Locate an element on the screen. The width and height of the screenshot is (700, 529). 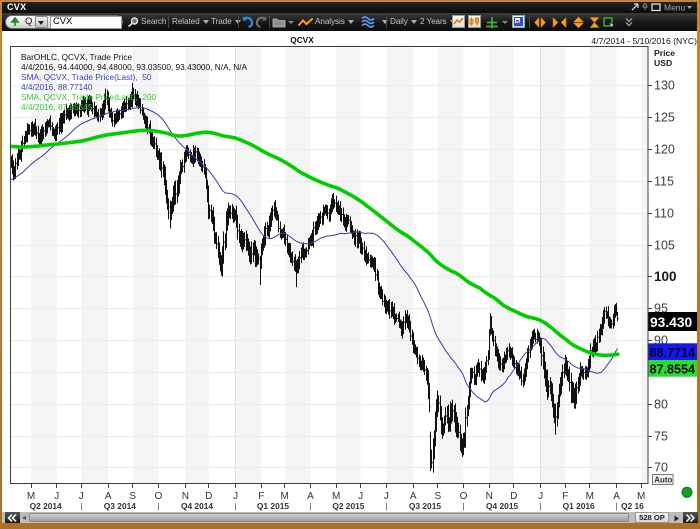
svg-text: Auto is located at coordinates (663, 480).